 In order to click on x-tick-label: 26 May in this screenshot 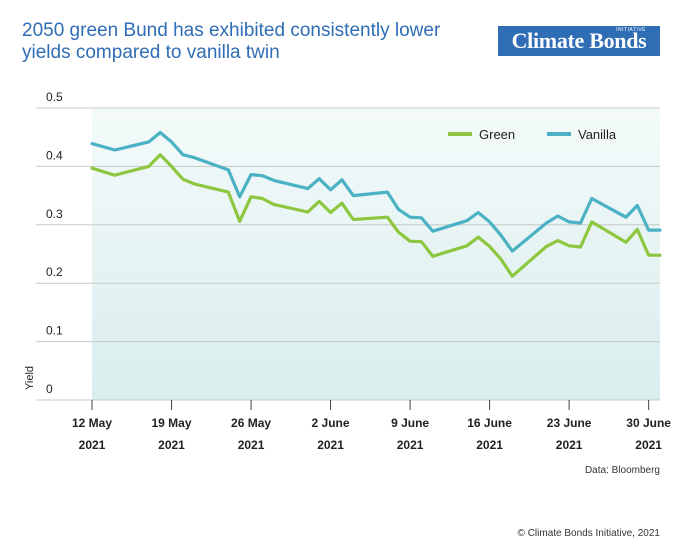, I will do `click(251, 423)`.